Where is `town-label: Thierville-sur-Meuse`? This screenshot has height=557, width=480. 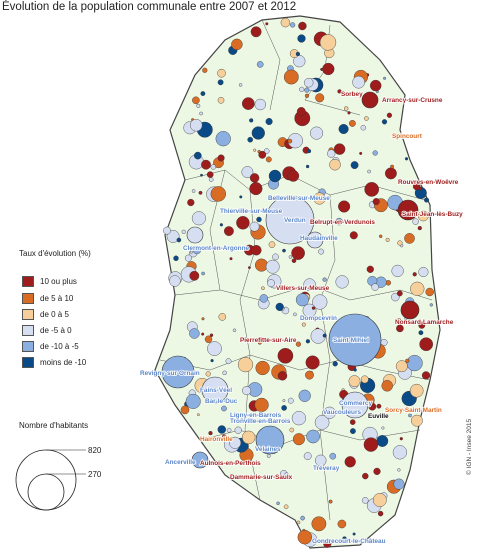 town-label: Thierville-sur-Meuse is located at coordinates (251, 211).